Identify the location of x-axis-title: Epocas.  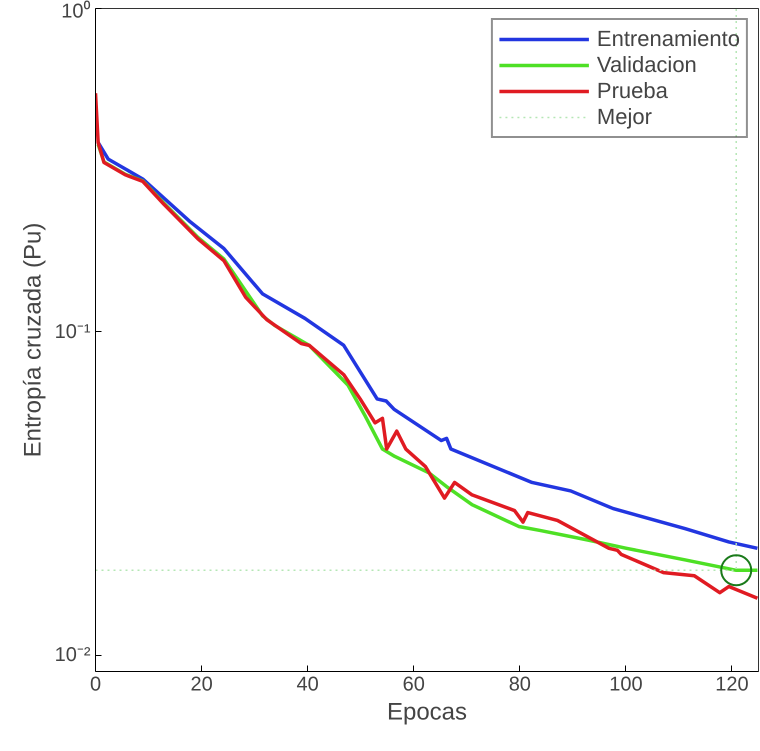
(427, 712).